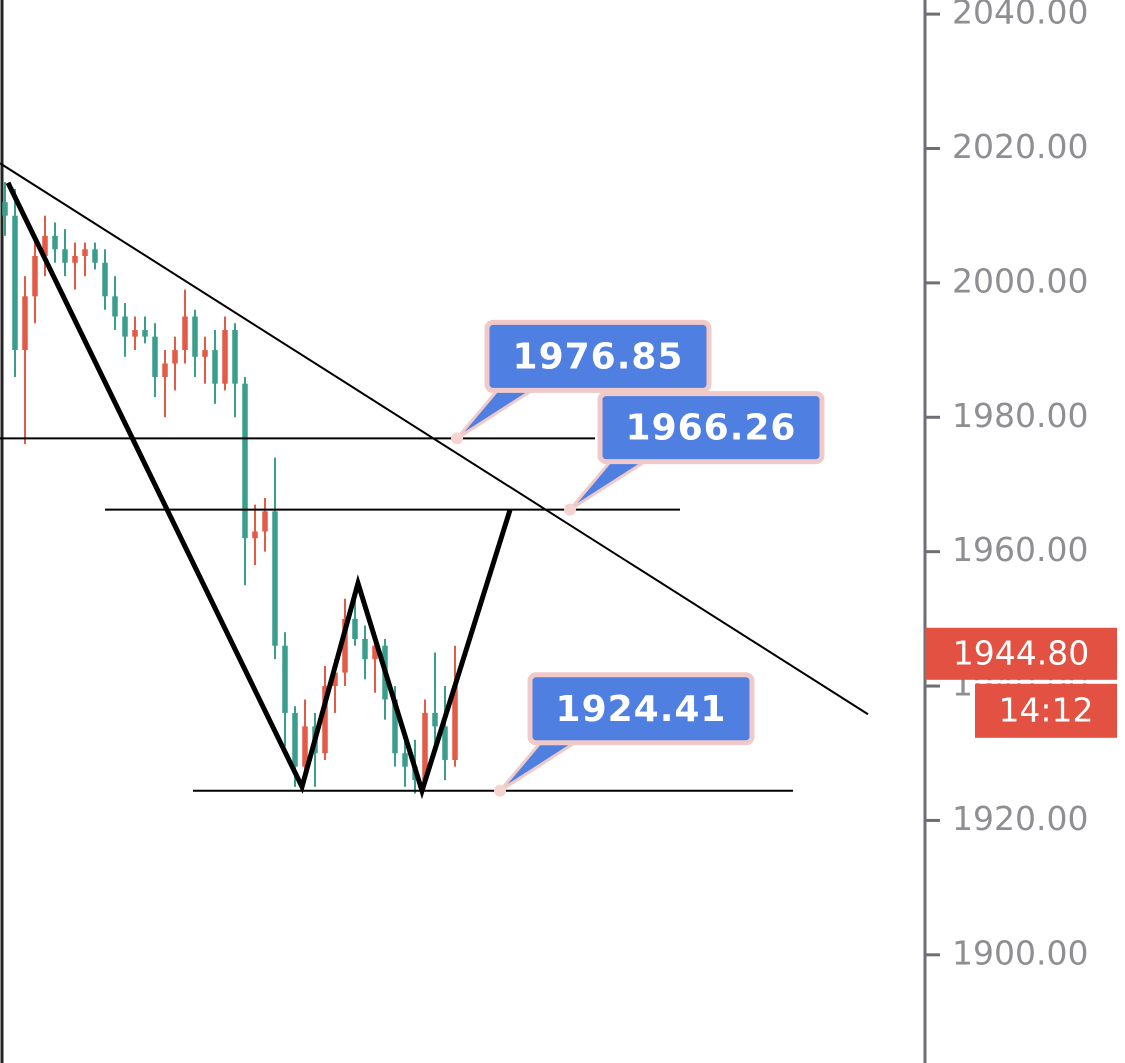 The width and height of the screenshot is (1125, 1063). Describe the element at coordinates (1020, 549) in the screenshot. I see `y-tick-label: 1960.00` at that location.